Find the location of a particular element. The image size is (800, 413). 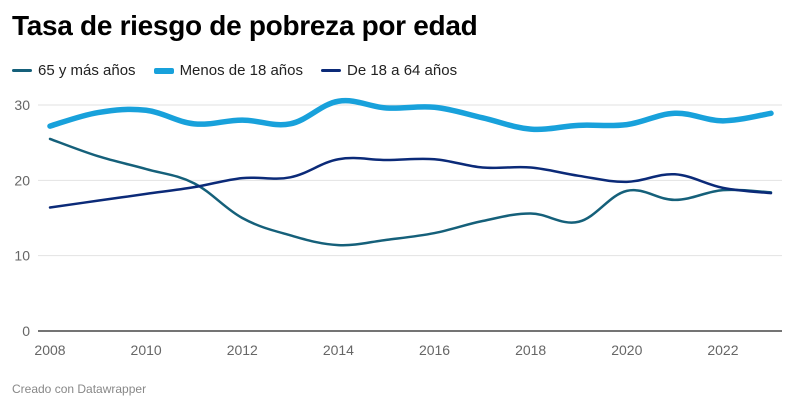

legend-label-under-18: Menos de 18 años is located at coordinates (241, 70).